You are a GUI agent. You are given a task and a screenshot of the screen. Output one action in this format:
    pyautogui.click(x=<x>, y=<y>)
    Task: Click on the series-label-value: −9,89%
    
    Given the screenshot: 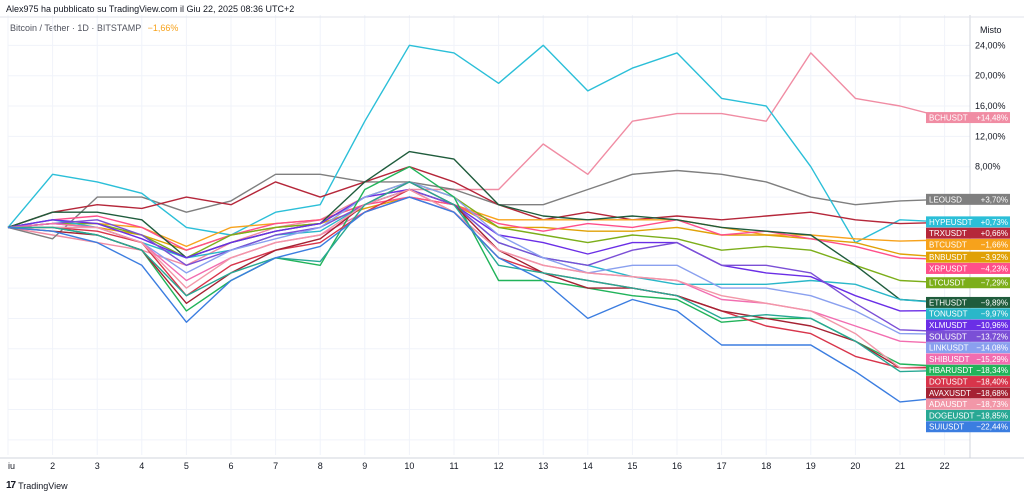 What is the action you would take?
    pyautogui.click(x=994, y=302)
    